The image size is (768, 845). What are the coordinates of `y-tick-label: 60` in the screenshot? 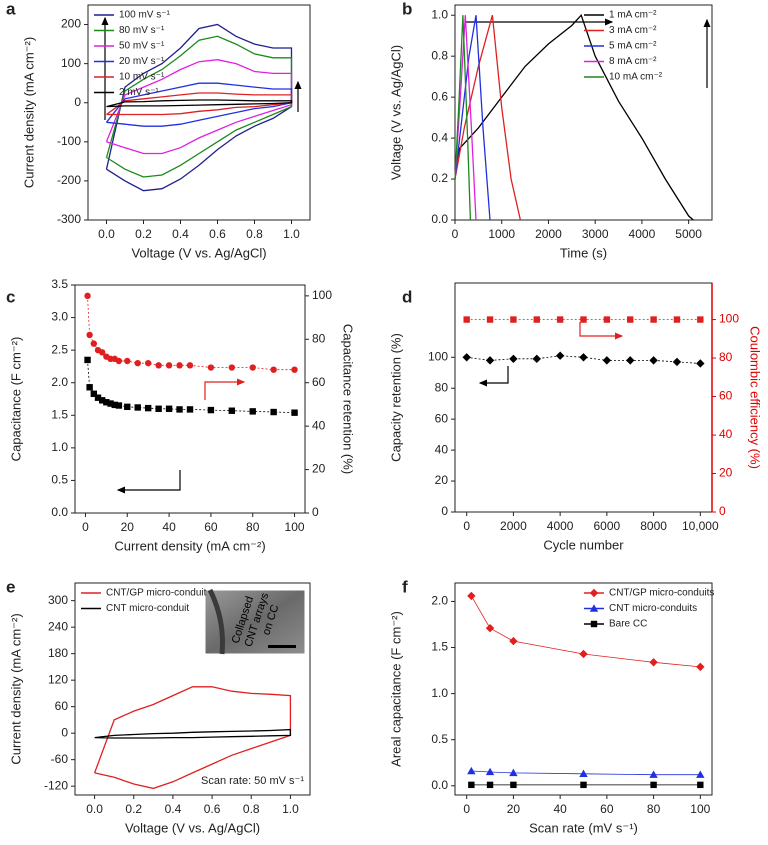 It's located at (442, 418).